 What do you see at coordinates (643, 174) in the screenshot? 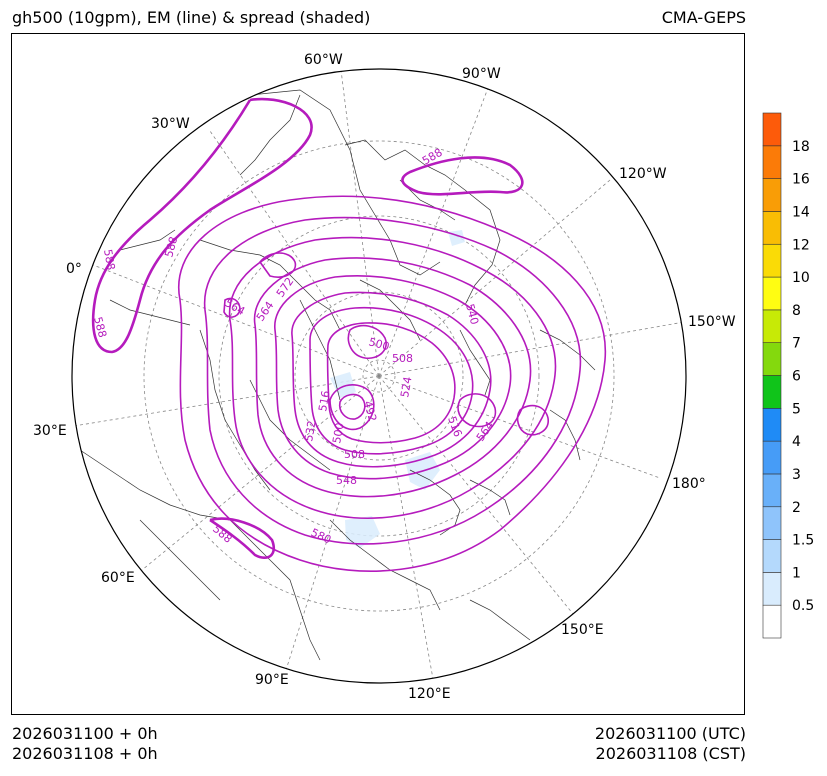
I see `lon-label: 120°W` at bounding box center [643, 174].